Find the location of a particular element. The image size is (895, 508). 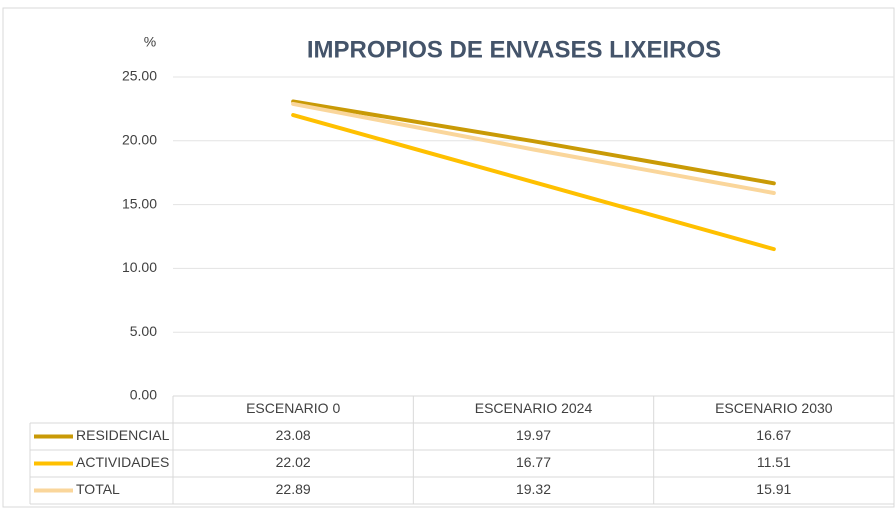

x-tick-label: ESCENARIO 2030 is located at coordinates (774, 408).